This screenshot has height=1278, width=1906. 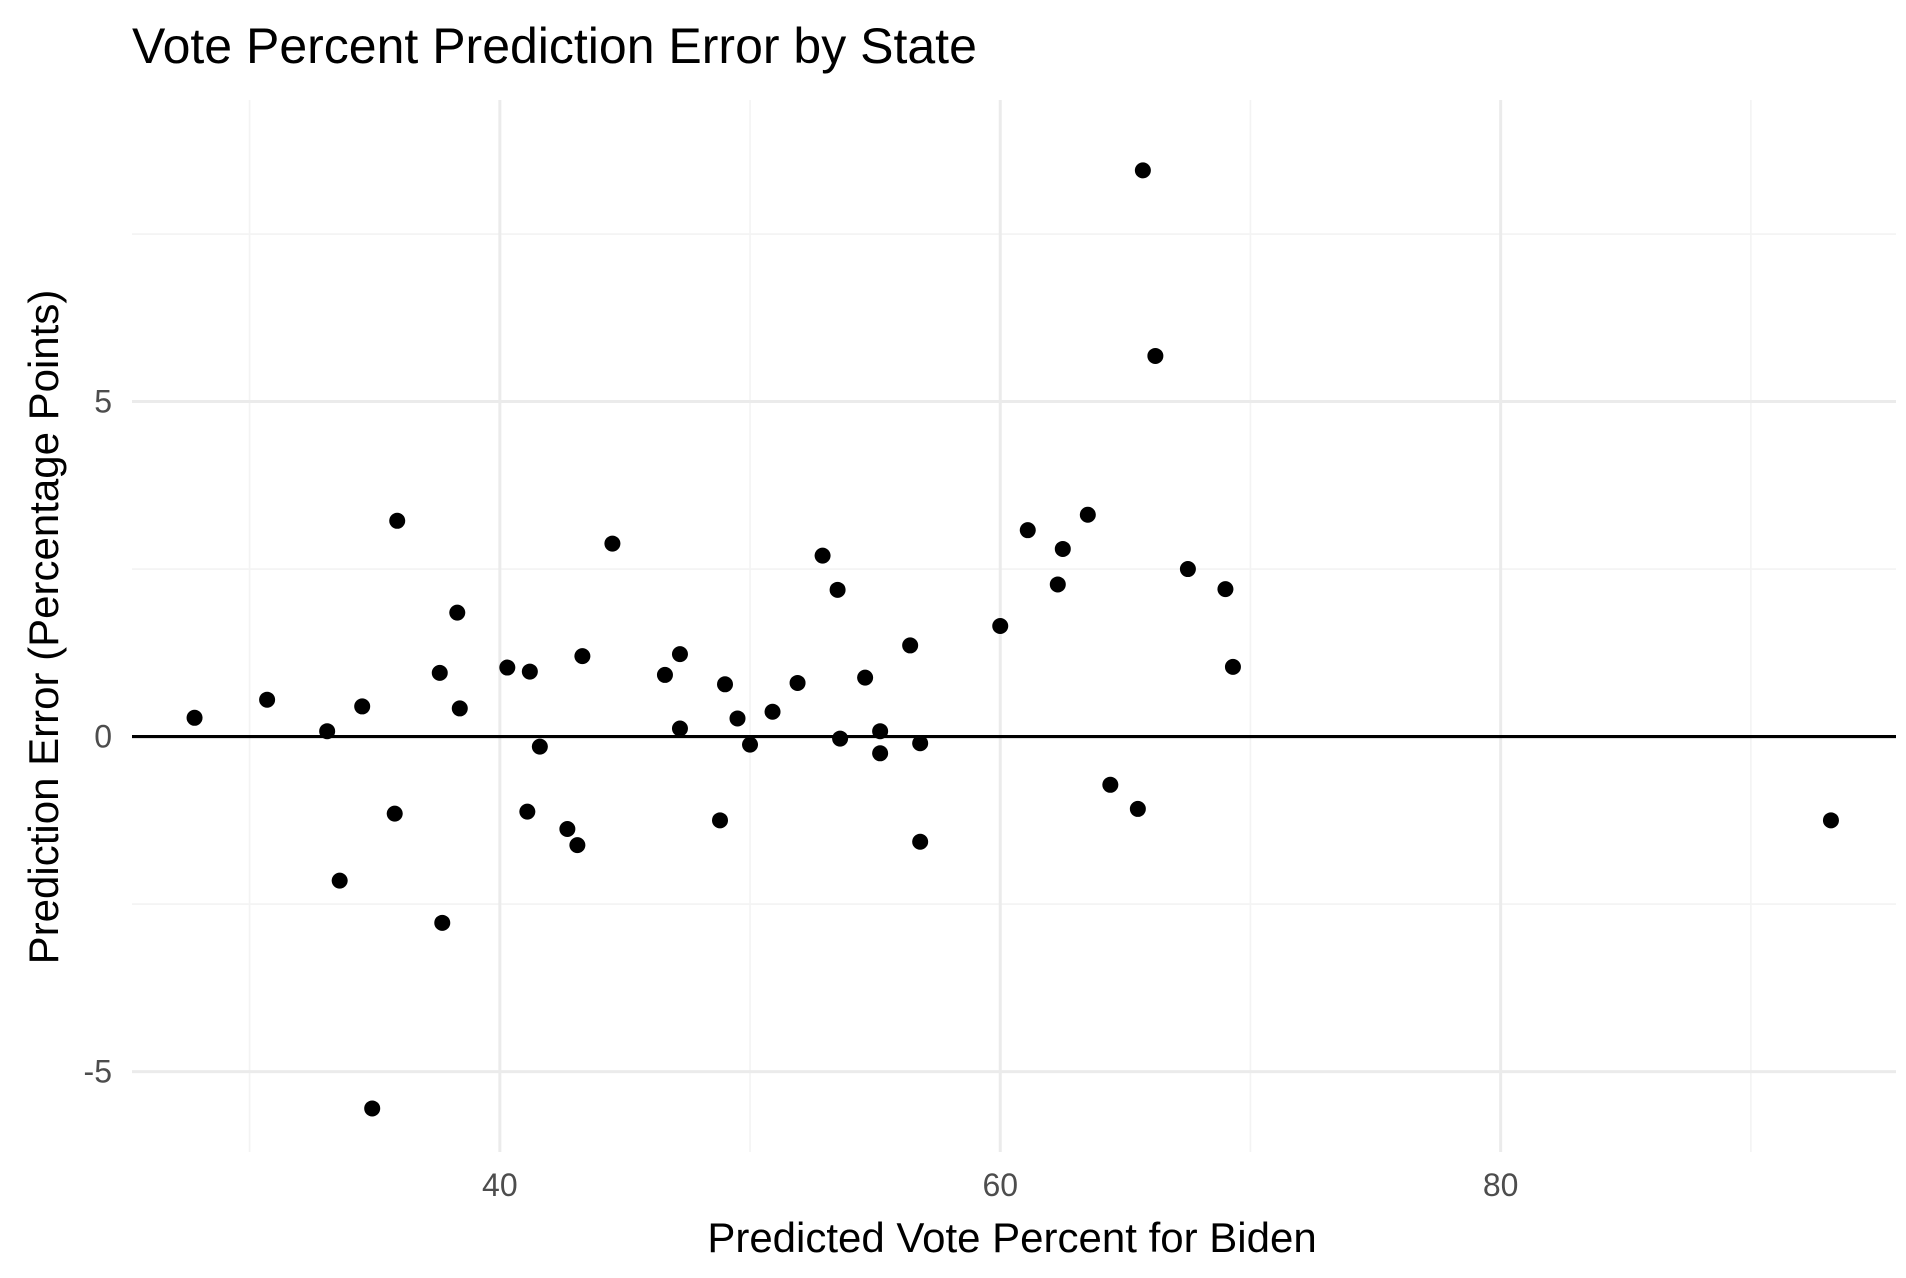 I want to click on y-tick-label: 0, so click(x=103, y=737).